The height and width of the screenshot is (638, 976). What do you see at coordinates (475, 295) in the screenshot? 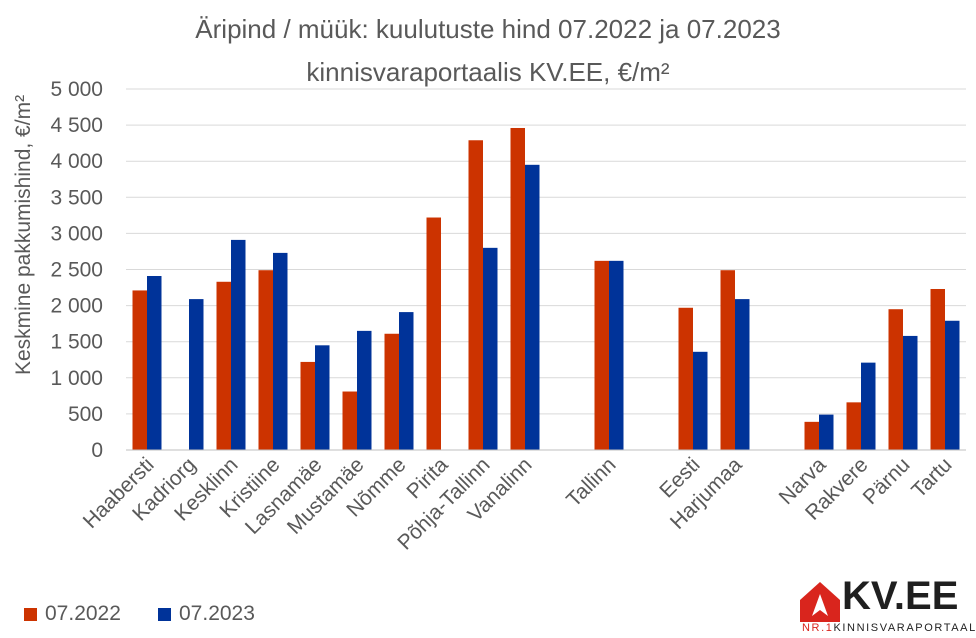
I see `bar-07.2022-Põhja-Tallinn` at bounding box center [475, 295].